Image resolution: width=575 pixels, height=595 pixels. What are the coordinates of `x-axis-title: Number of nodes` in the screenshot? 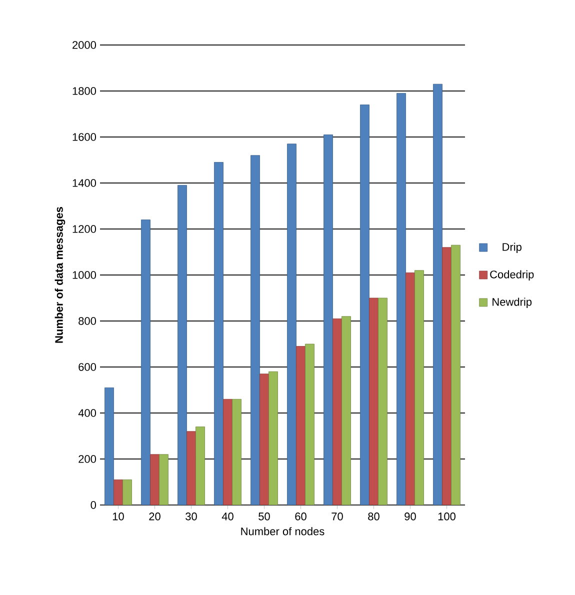 It's located at (282, 531).